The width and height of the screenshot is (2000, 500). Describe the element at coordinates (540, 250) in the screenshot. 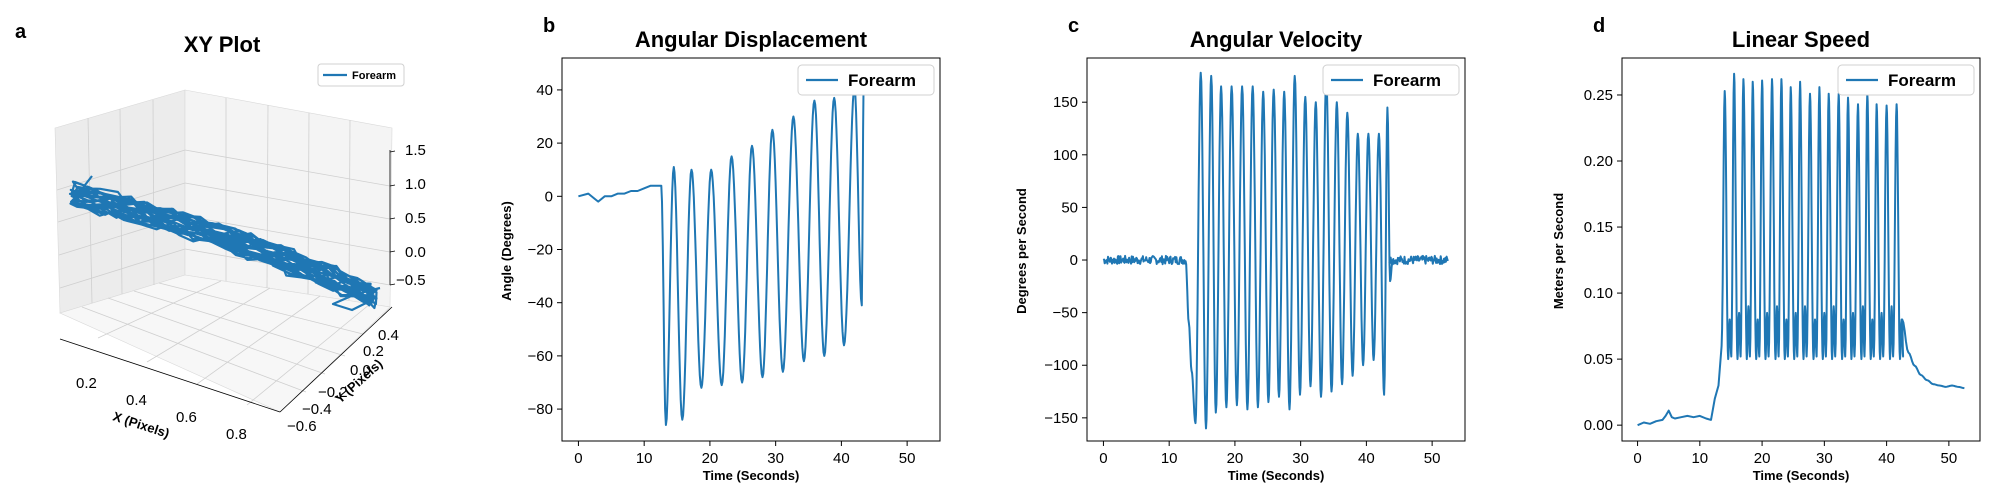

I see `y-tick-label: −20` at that location.